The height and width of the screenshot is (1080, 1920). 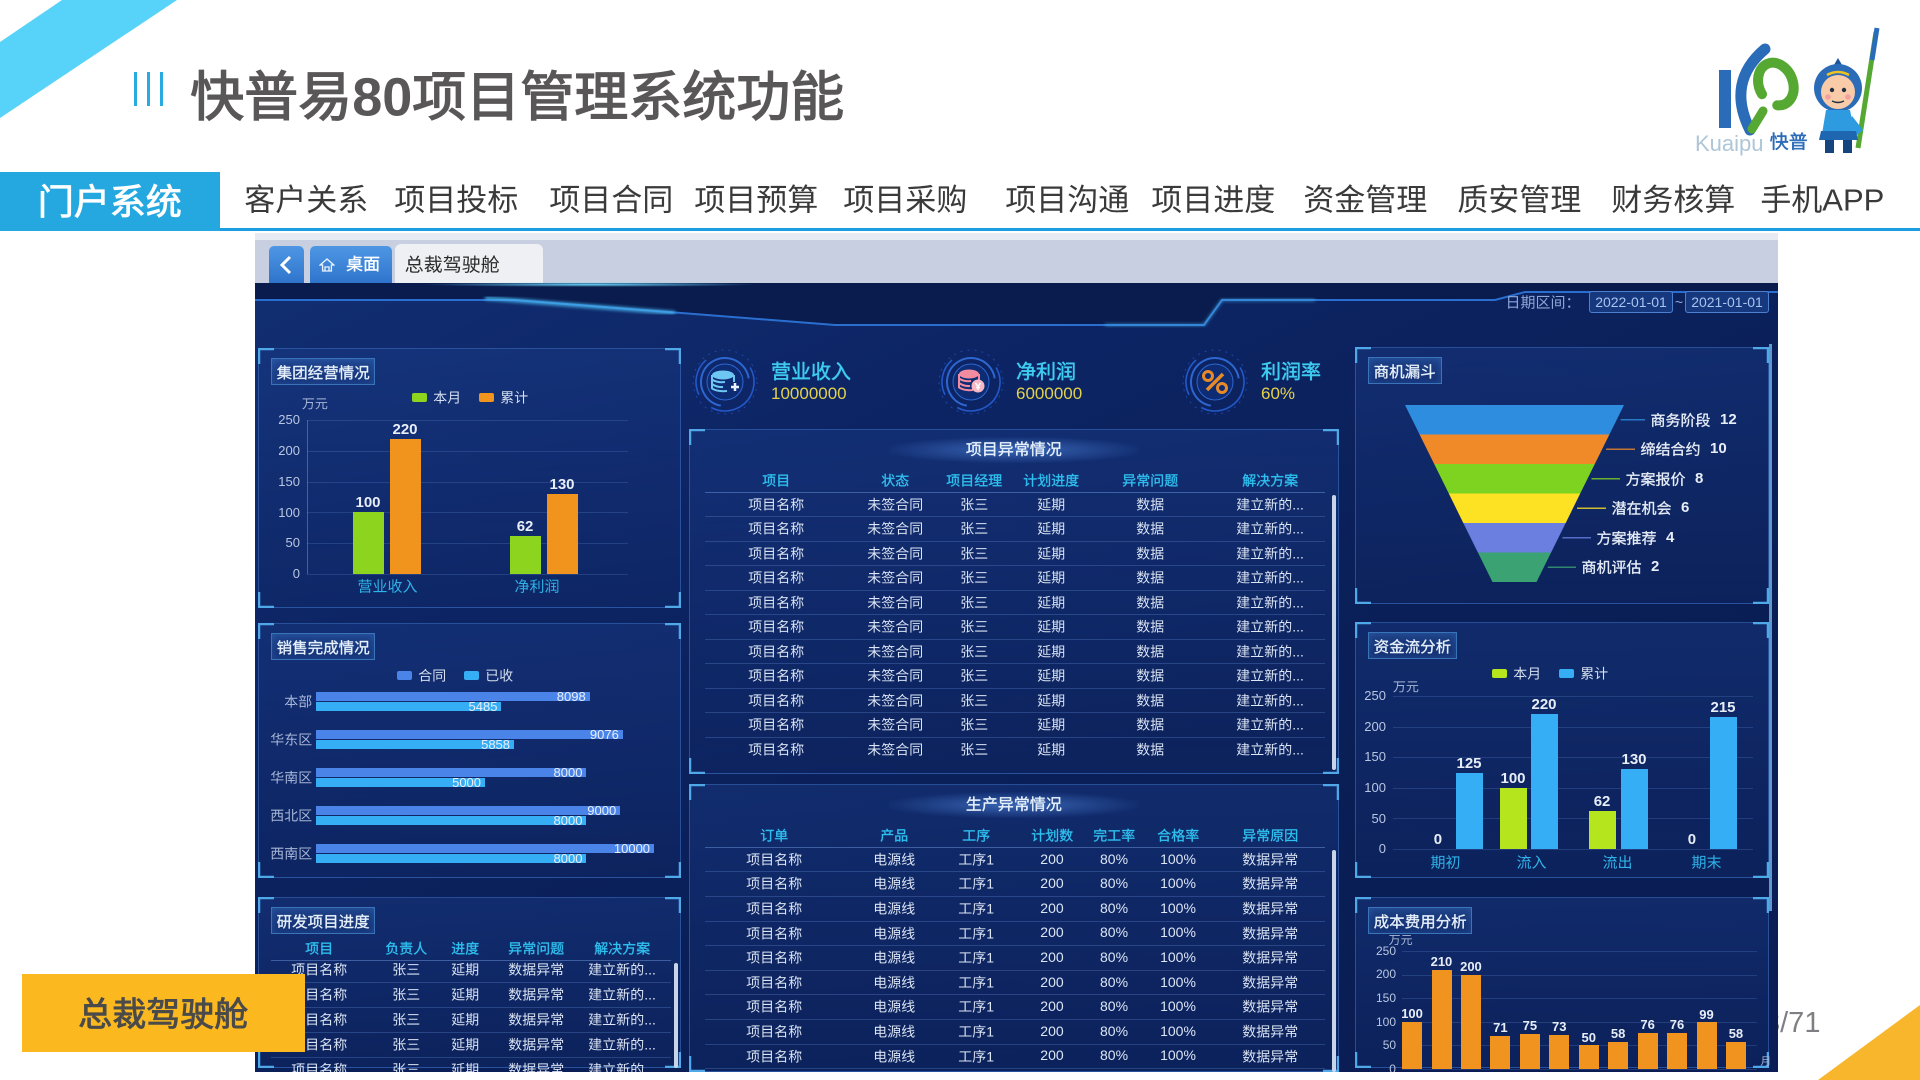 What do you see at coordinates (1729, 143) in the screenshot?
I see `svg-text: Kuaipu` at bounding box center [1729, 143].